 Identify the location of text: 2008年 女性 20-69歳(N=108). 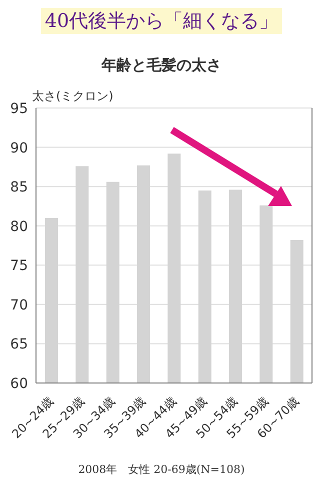
(161, 469).